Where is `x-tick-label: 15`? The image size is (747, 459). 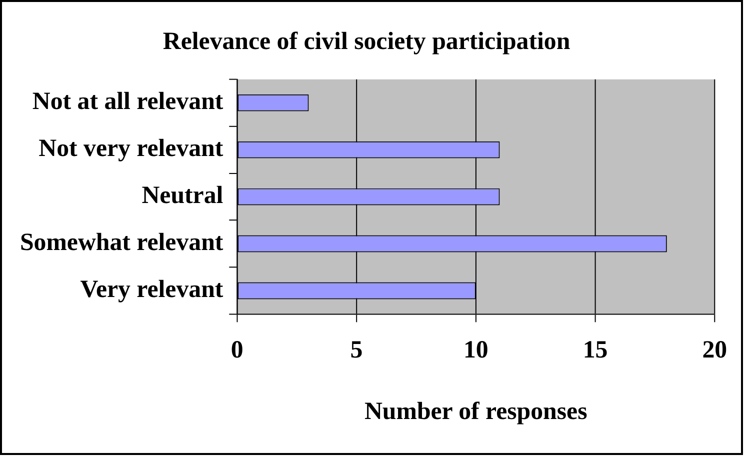
x-tick-label: 15 is located at coordinates (595, 350).